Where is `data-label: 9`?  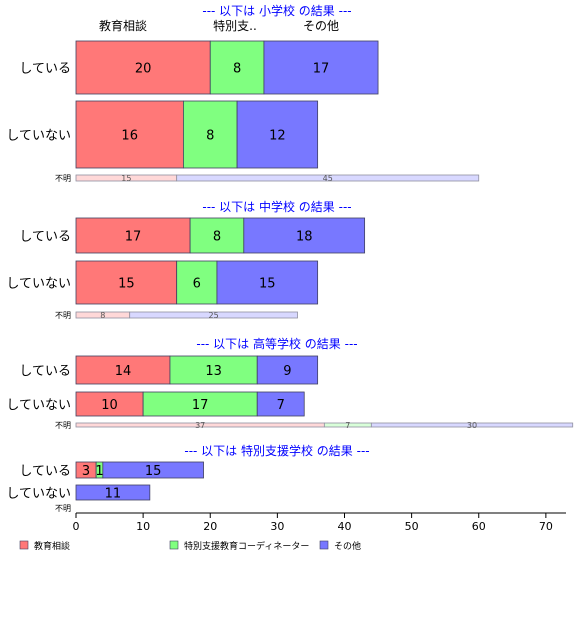
data-label: 9 is located at coordinates (287, 371).